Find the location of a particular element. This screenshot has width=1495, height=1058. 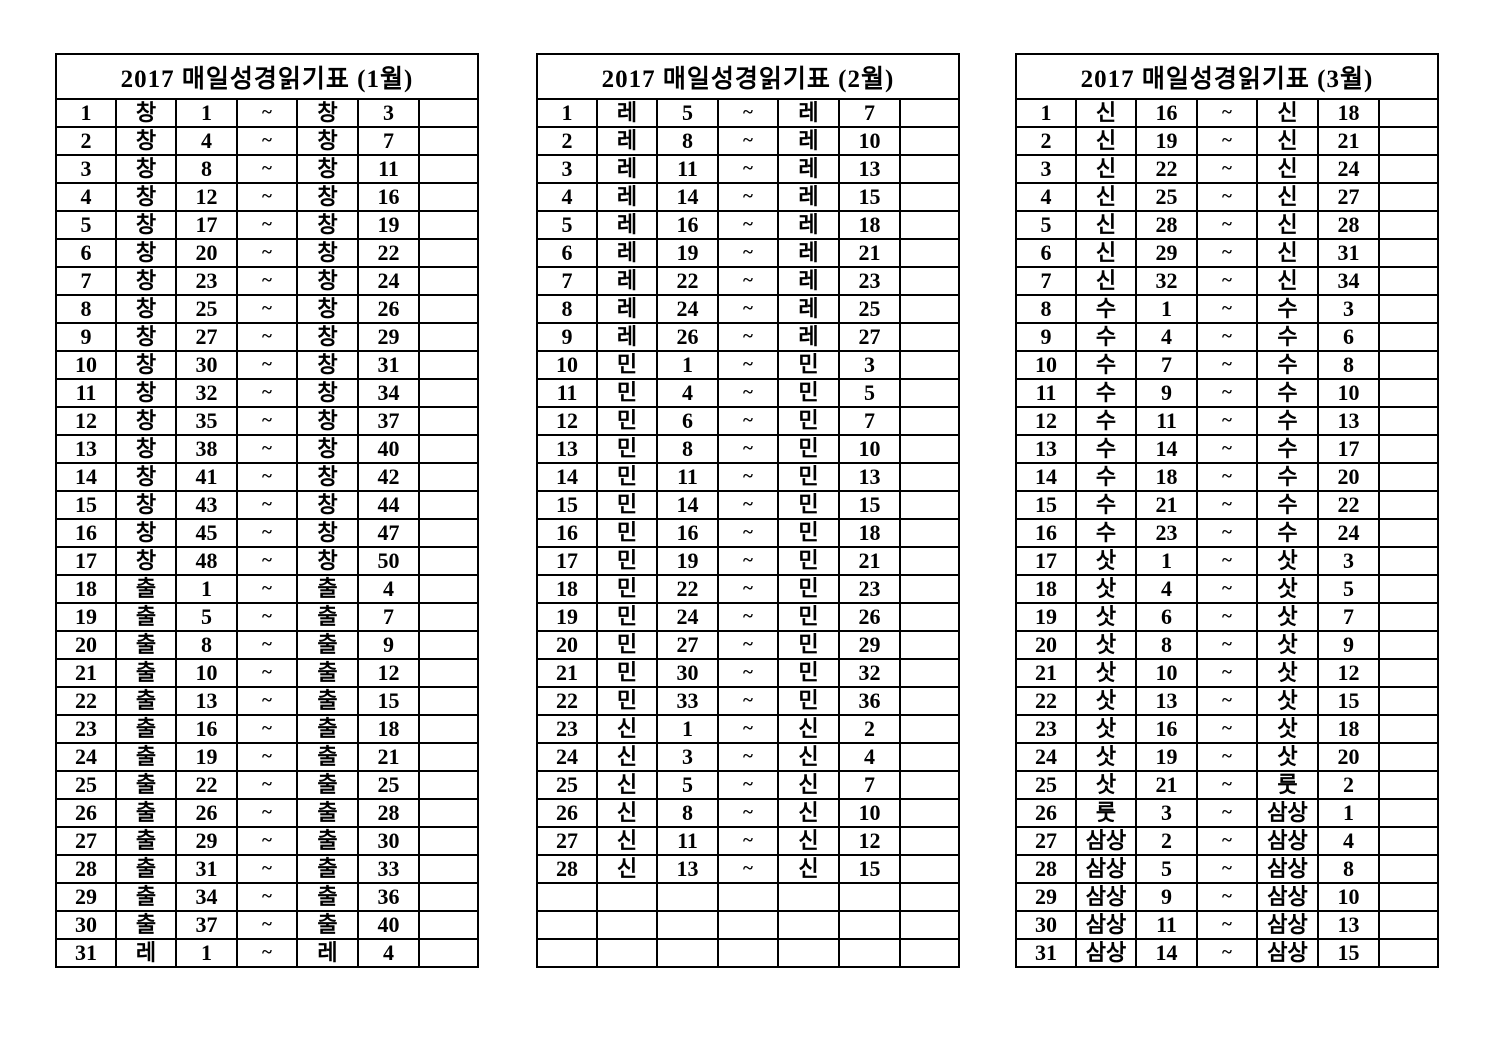

table-row: 21 출 10 ~ 출 12 is located at coordinates (267, 673).